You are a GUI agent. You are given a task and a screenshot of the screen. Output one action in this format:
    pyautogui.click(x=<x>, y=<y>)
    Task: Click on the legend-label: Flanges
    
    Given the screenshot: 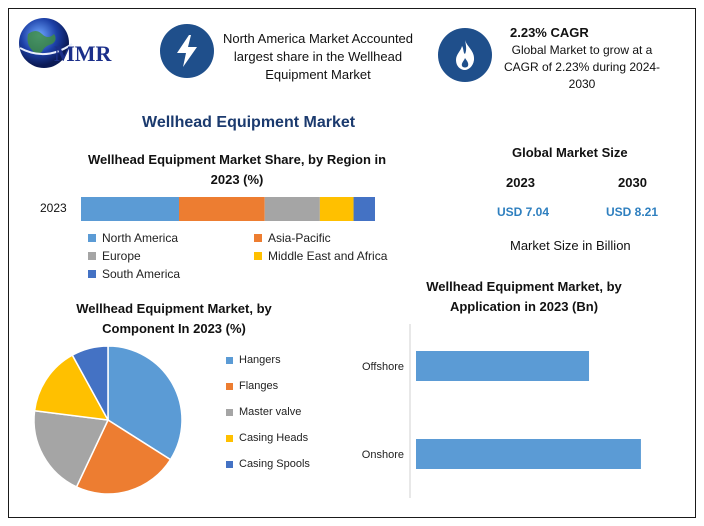 What is the action you would take?
    pyautogui.click(x=259, y=386)
    